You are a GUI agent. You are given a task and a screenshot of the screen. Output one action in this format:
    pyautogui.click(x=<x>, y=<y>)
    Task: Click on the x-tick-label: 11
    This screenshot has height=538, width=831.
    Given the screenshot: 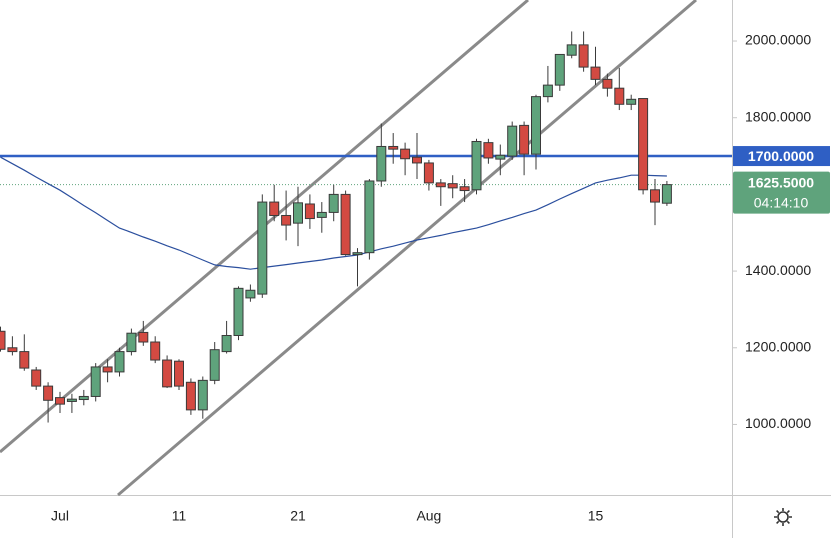 What is the action you would take?
    pyautogui.click(x=179, y=516)
    